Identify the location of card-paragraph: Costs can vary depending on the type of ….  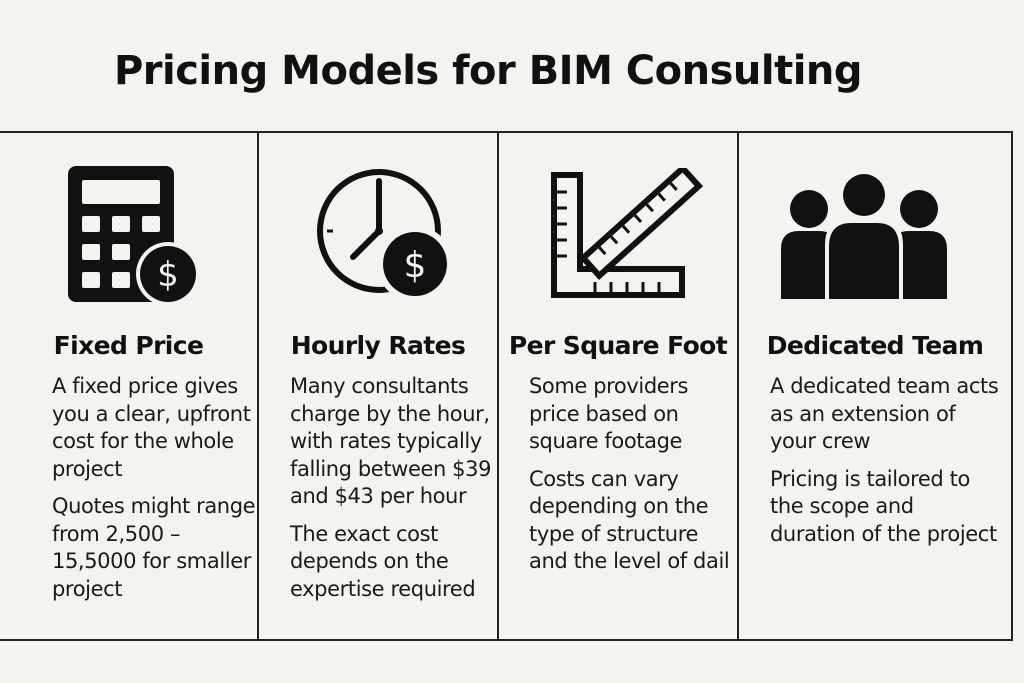
(629, 520).